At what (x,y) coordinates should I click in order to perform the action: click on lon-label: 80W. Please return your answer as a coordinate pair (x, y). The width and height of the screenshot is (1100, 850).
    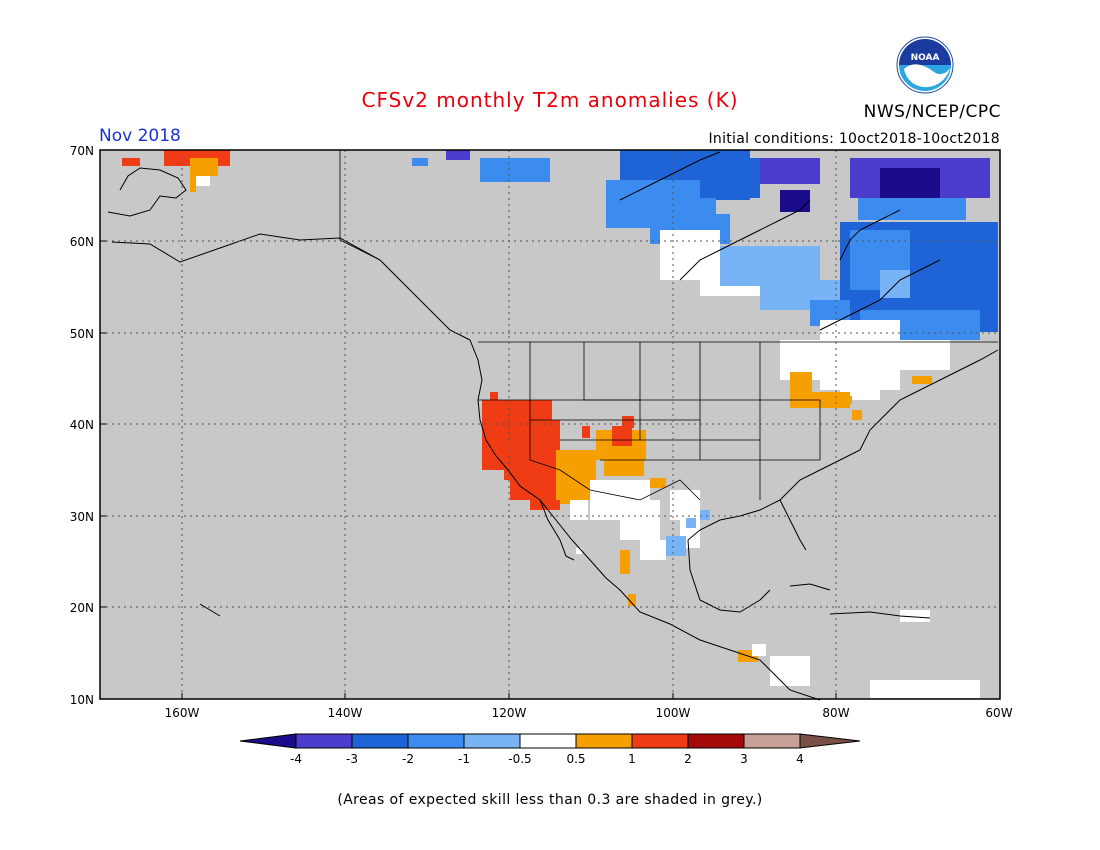
    Looking at the image, I should click on (835, 713).